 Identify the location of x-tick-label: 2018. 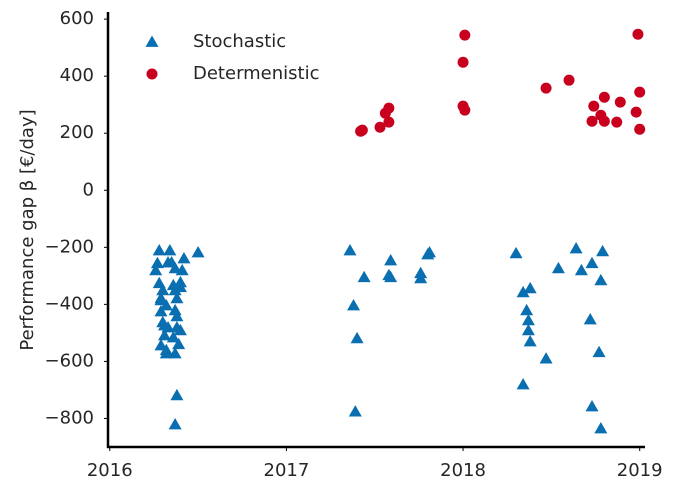
(463, 470).